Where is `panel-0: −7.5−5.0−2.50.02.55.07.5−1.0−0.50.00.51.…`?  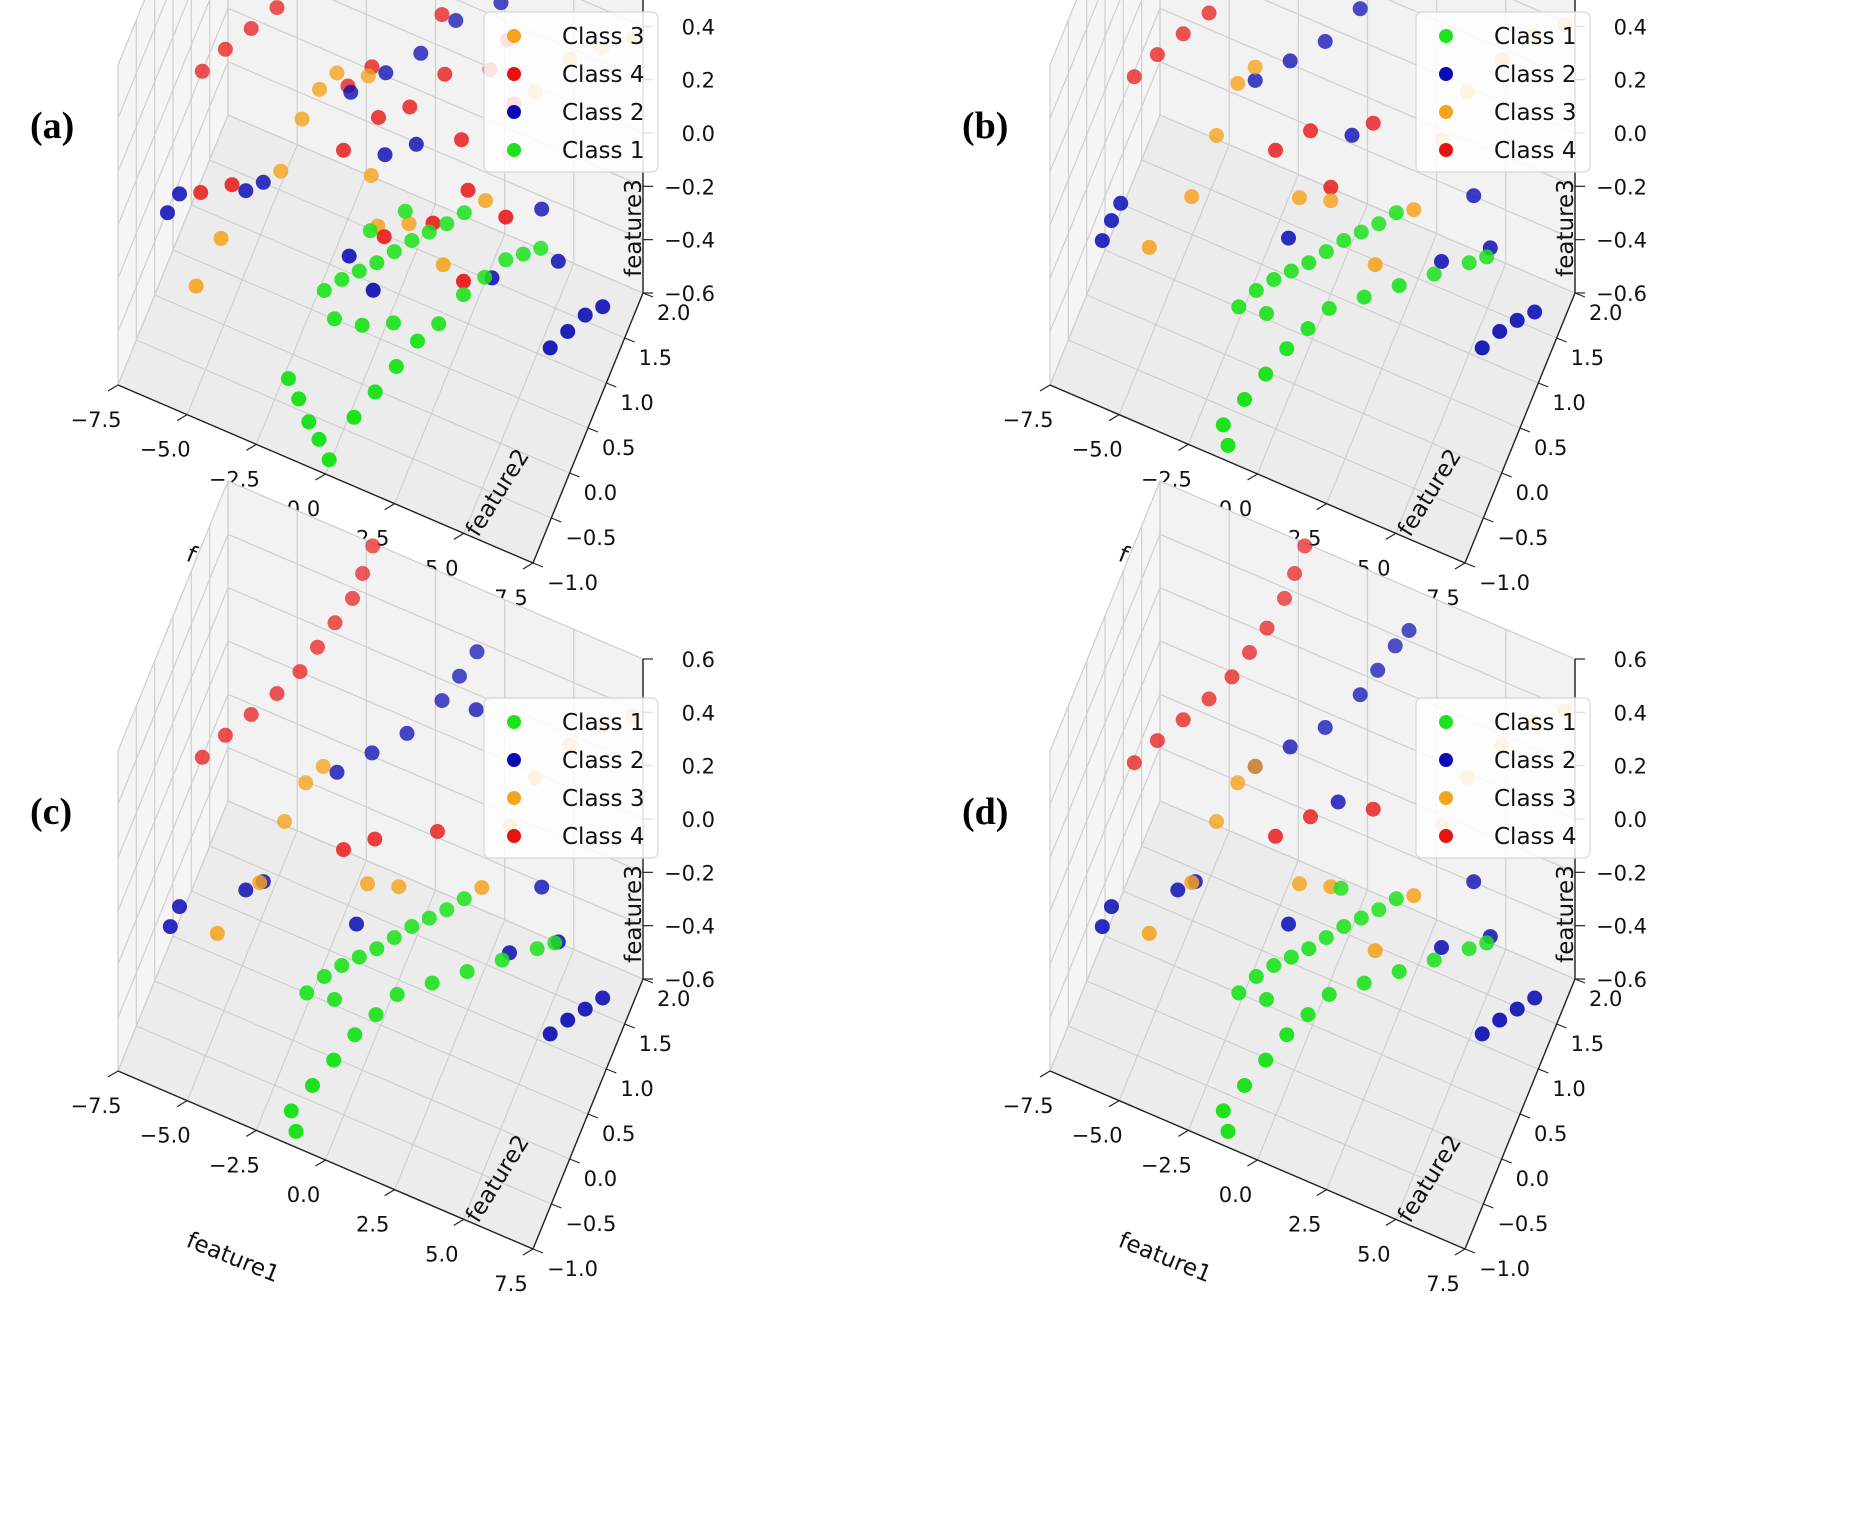 panel-0: −7.5−5.0−2.50.02.55.07.5−1.0−0.50.00.51.… is located at coordinates (372, 305).